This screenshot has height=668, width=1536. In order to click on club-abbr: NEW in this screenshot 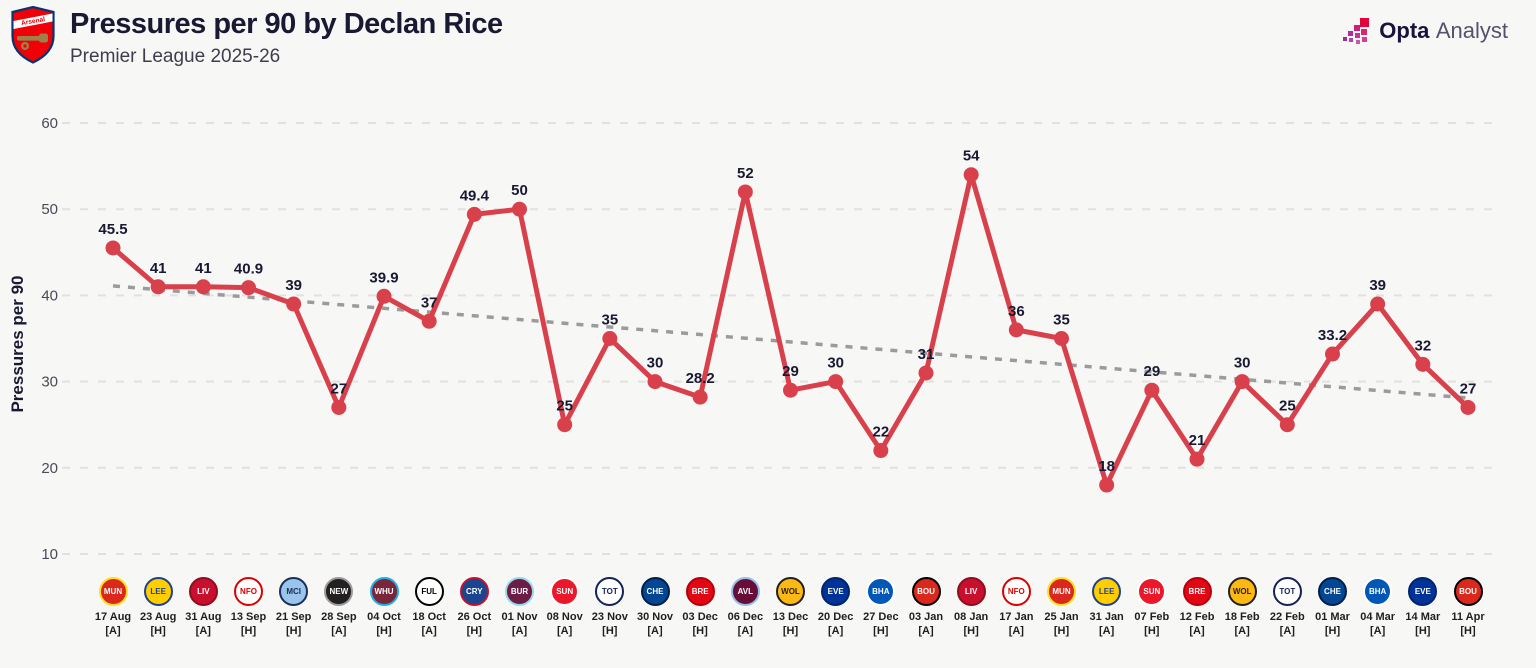, I will do `click(339, 591)`.